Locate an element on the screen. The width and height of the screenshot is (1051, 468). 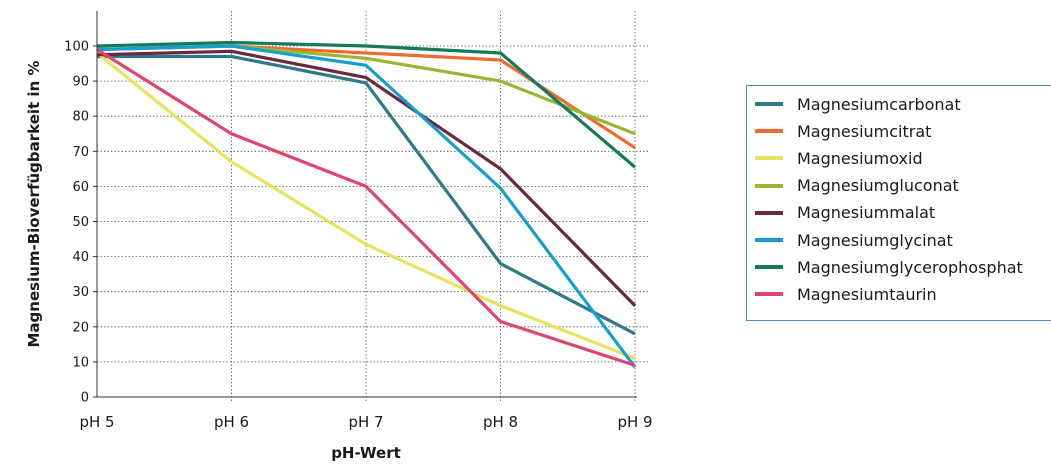
y-tick-label: 70 is located at coordinates (80, 152).